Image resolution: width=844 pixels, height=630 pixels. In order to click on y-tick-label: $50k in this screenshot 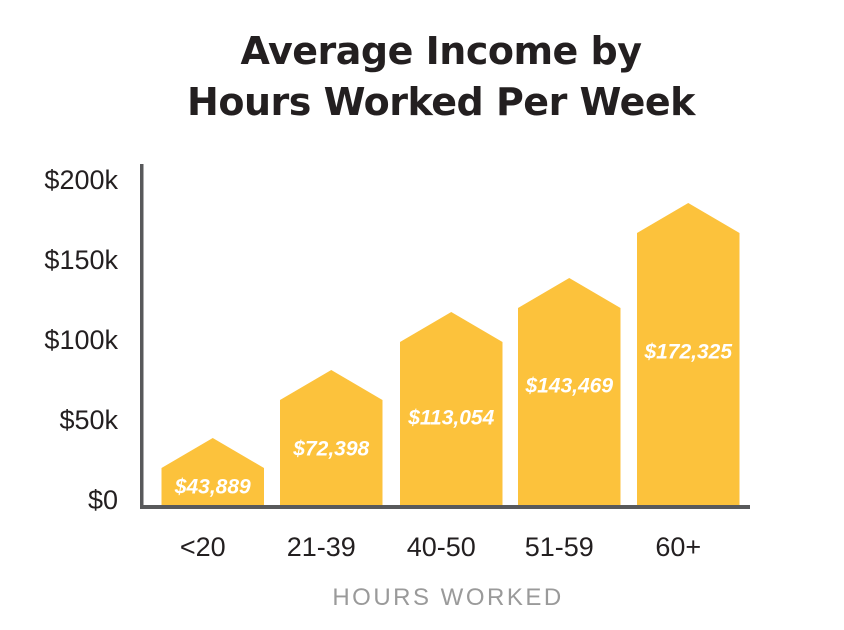, I will do `click(88, 420)`.